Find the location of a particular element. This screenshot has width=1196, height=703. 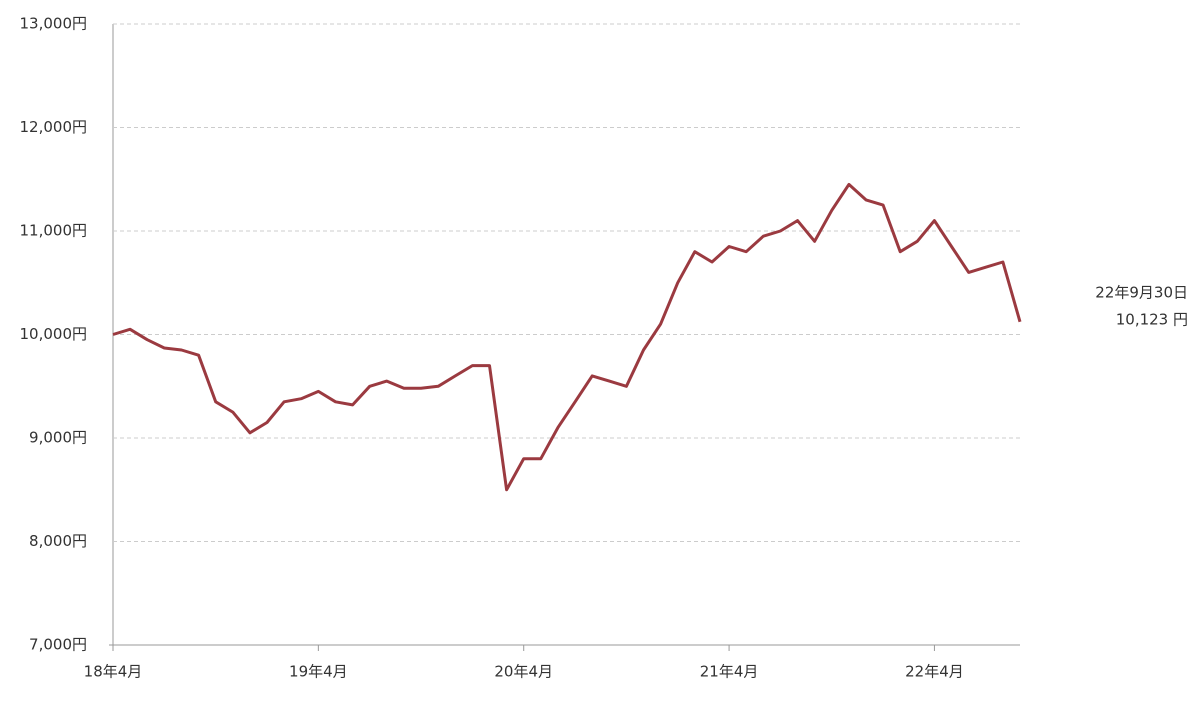

x-tick-label: 19年4月 is located at coordinates (318, 672).